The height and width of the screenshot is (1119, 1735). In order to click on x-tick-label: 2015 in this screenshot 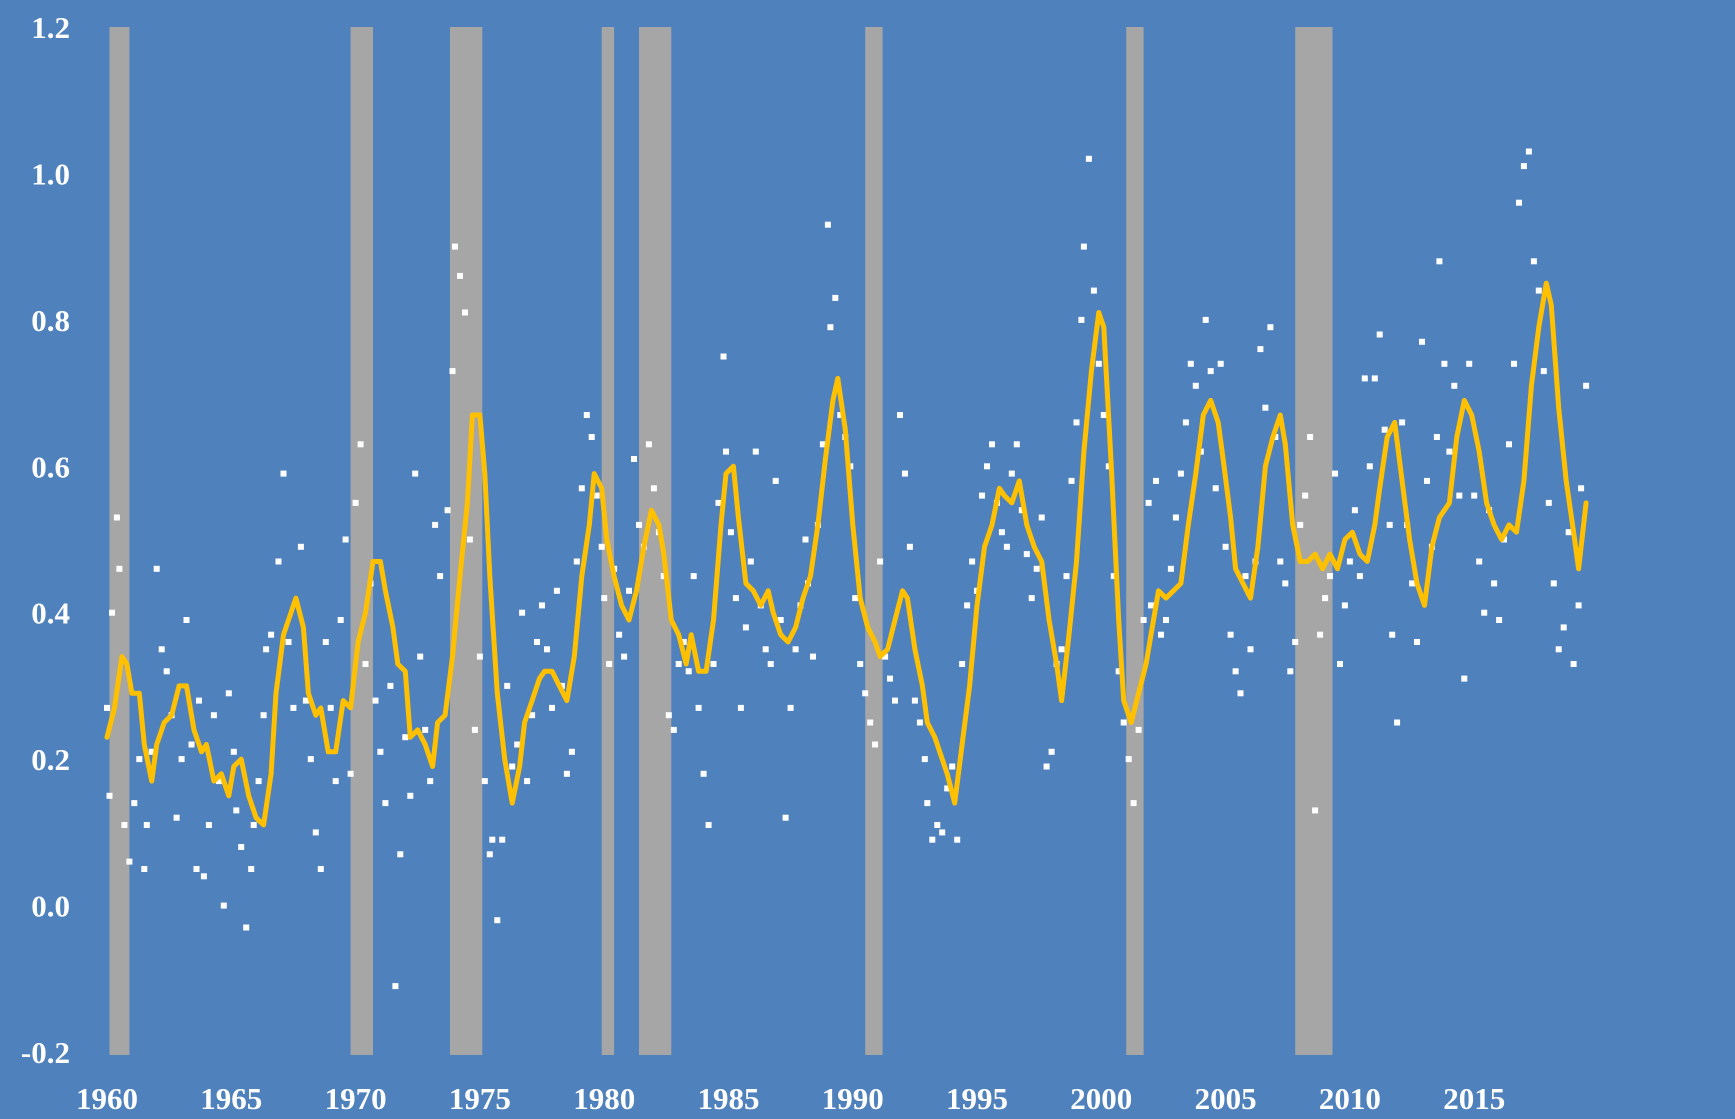, I will do `click(1474, 1097)`.